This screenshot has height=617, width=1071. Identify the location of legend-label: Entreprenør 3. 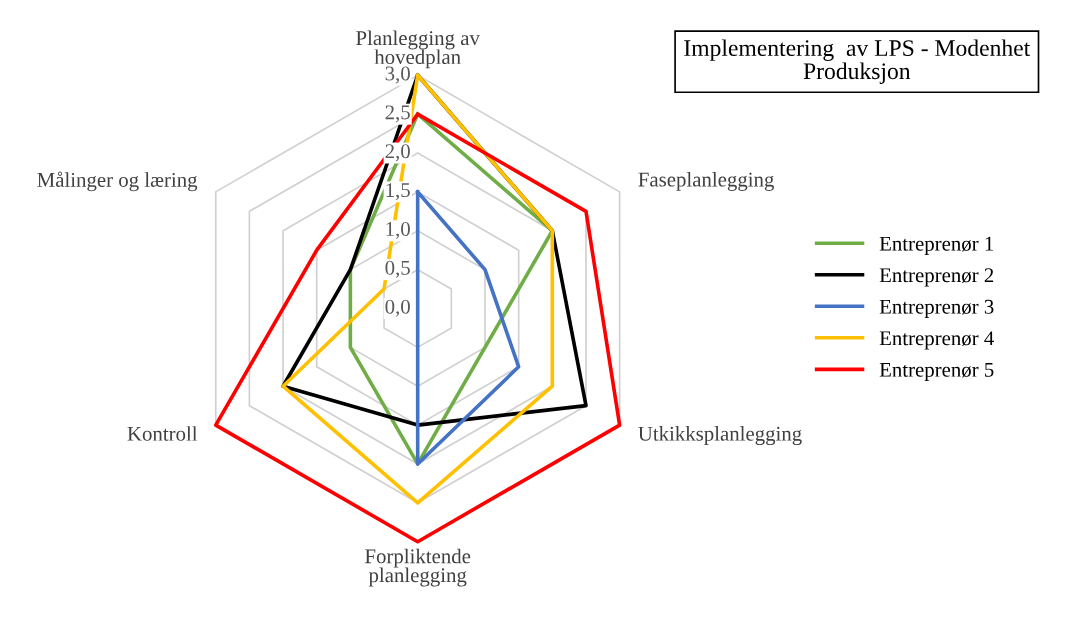
(936, 309).